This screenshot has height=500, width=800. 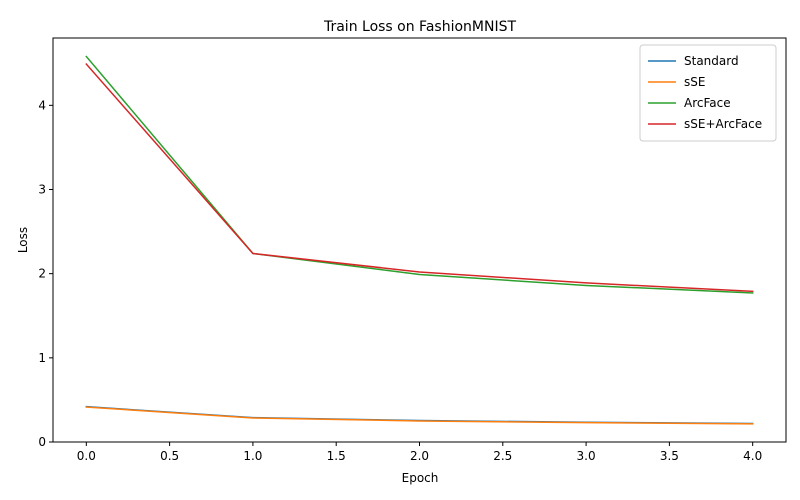 What do you see at coordinates (707, 103) in the screenshot?
I see `legend-label: ArcFace` at bounding box center [707, 103].